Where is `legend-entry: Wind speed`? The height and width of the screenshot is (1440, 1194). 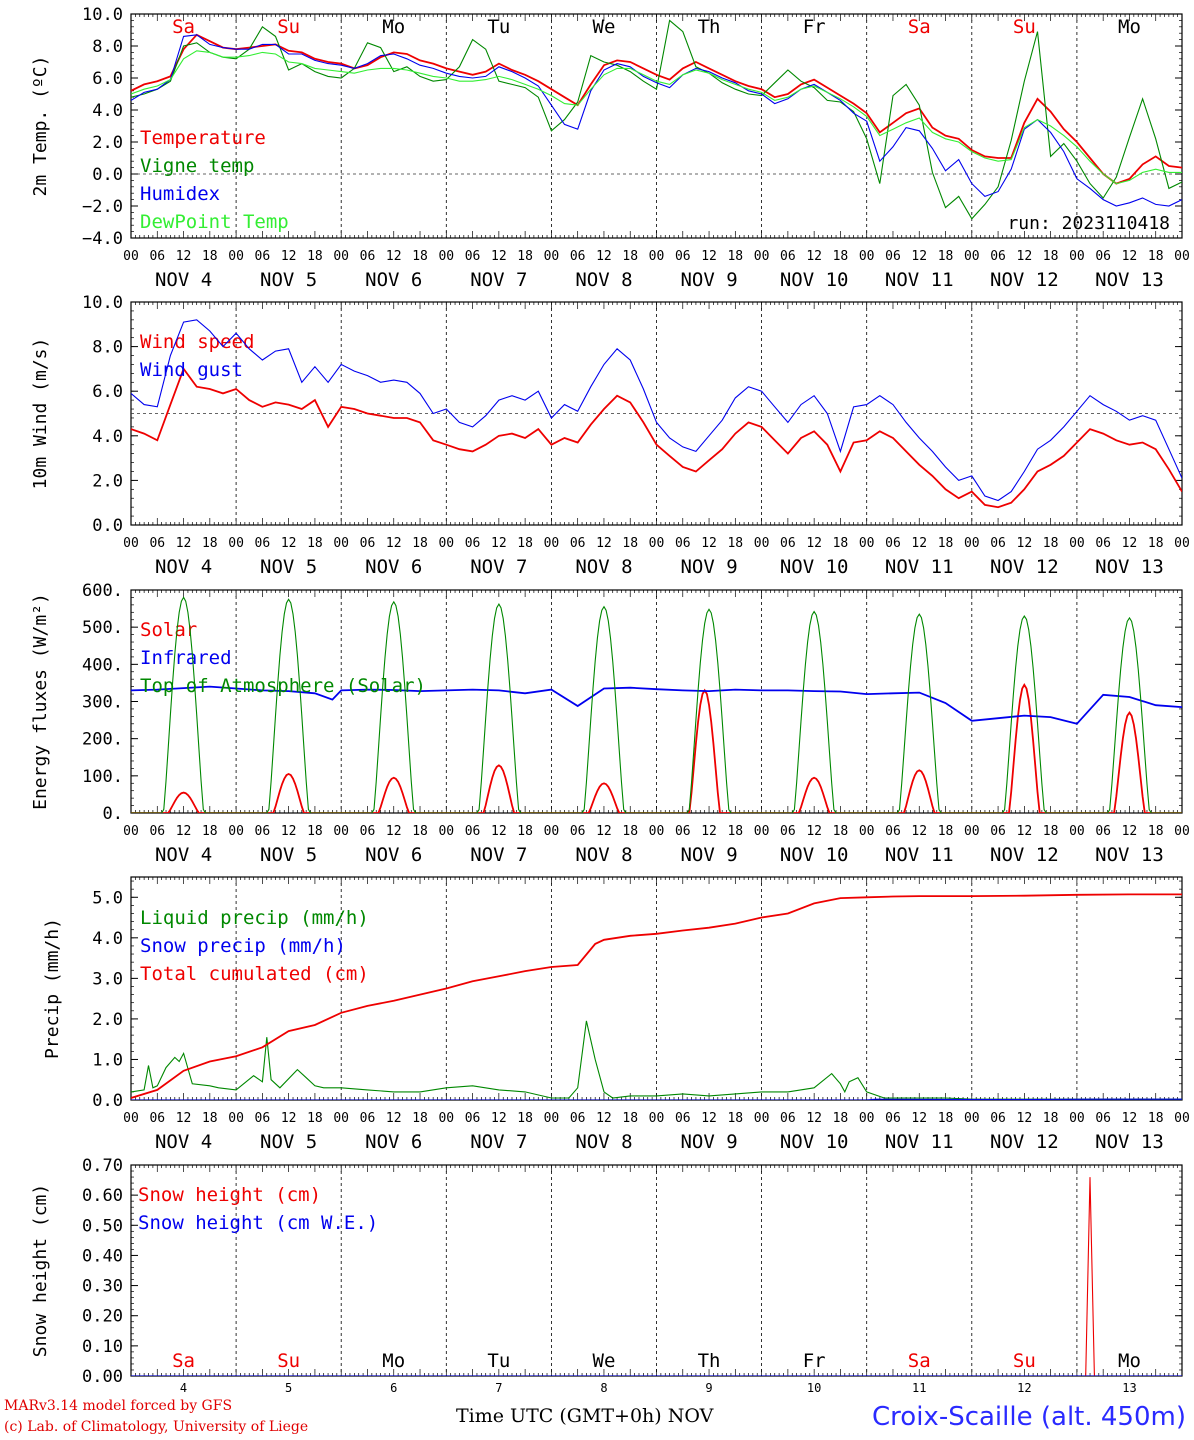
legend-entry: Wind speed is located at coordinates (197, 342).